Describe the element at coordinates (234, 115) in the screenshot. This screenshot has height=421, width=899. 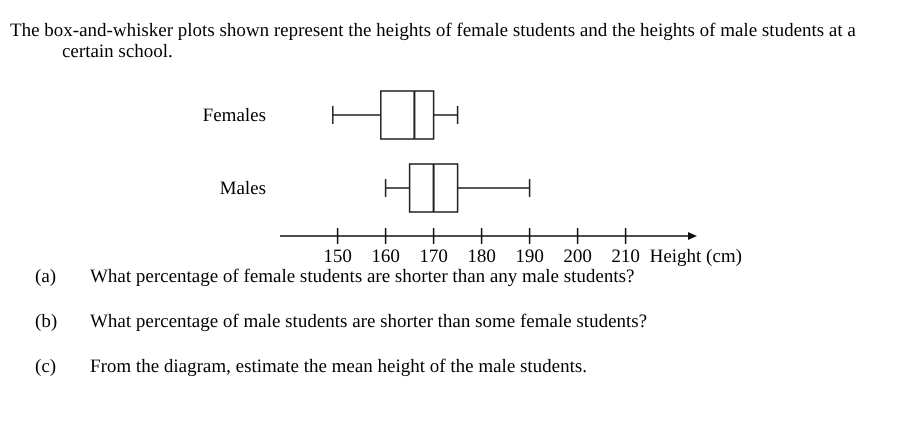
I see `y-tick-label: Females` at that location.